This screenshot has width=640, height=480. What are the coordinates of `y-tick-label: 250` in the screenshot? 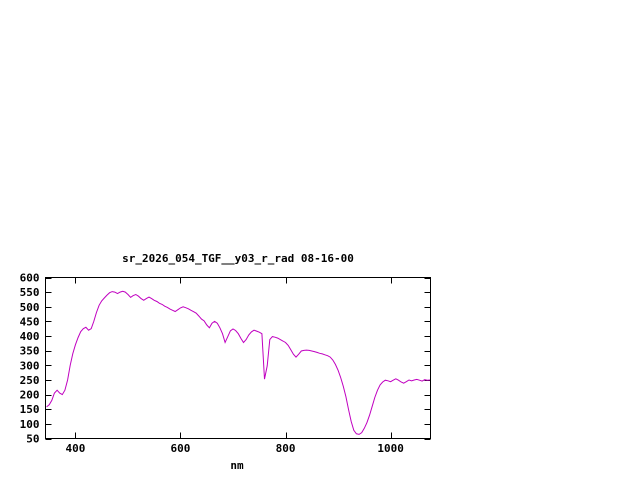 It's located at (30, 380).